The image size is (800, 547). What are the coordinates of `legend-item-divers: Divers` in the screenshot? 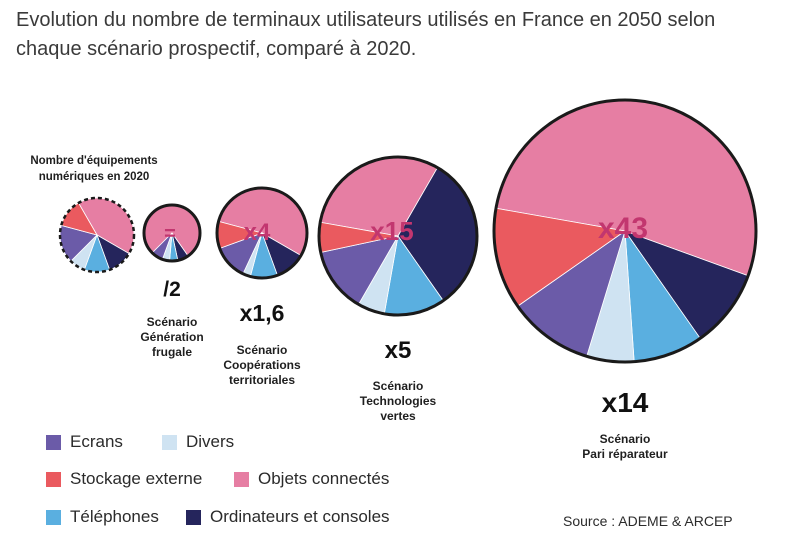 It's located at (198, 442).